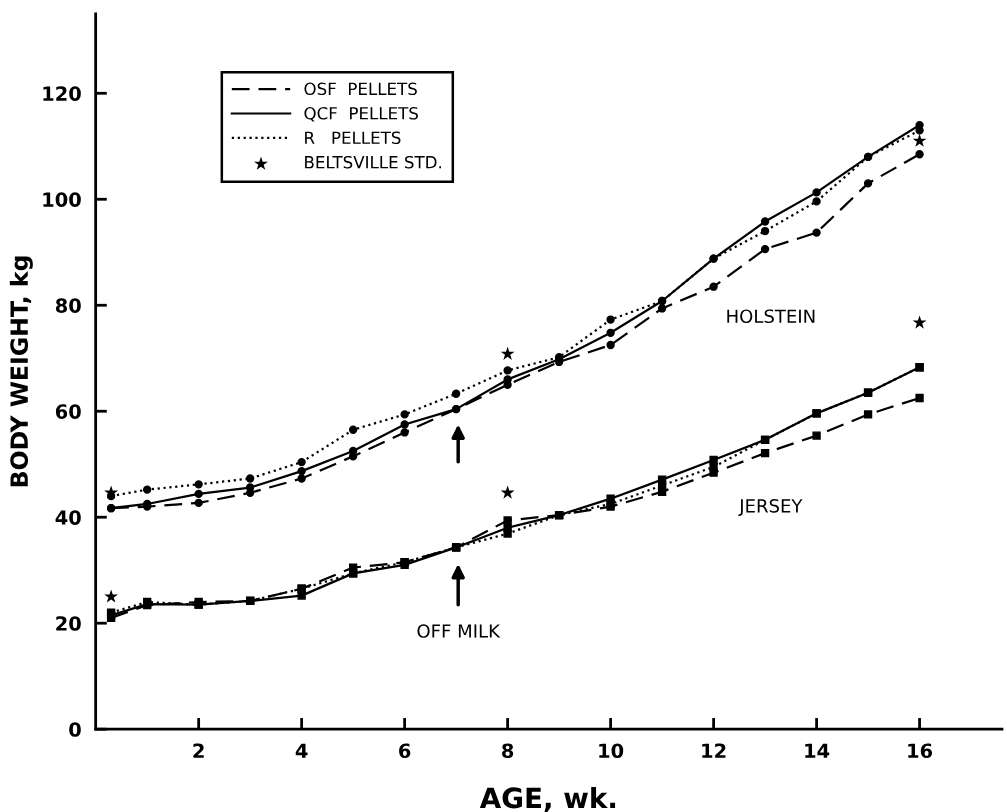 This screenshot has width=1007, height=812. Describe the element at coordinates (770, 507) in the screenshot. I see `annotation: JERSEY` at that location.